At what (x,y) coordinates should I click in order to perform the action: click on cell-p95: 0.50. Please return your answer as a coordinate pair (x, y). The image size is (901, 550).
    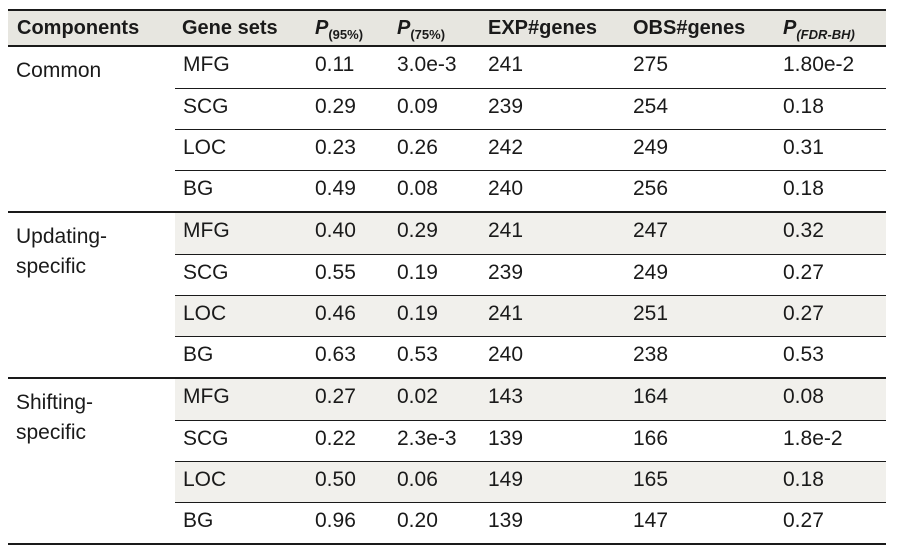
    Looking at the image, I should click on (335, 479).